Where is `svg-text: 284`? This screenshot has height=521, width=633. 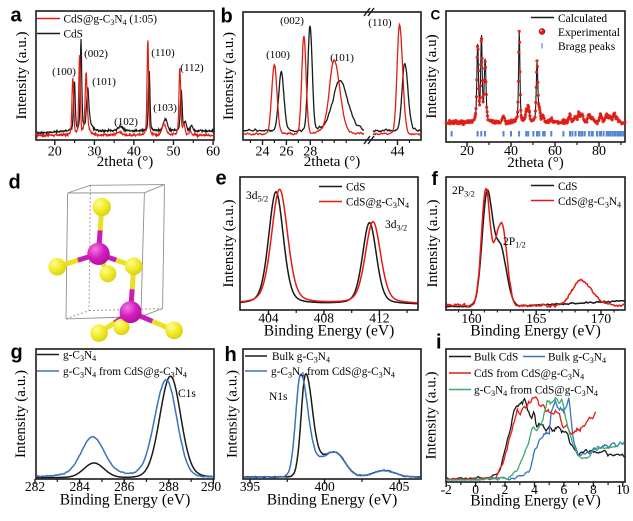 svg-text: 284 is located at coordinates (79, 486).